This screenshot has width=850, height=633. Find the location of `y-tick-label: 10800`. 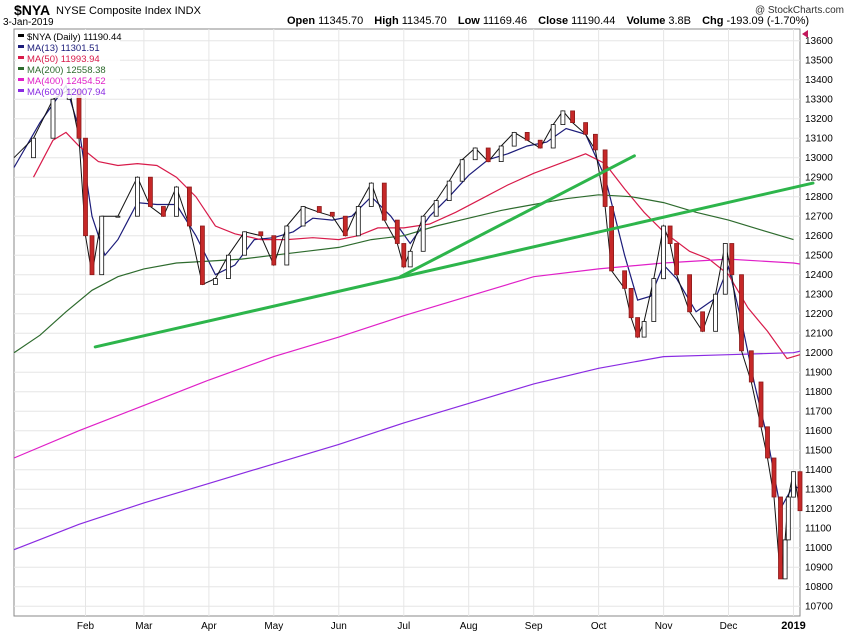

y-tick-label: 10800 is located at coordinates (819, 587).